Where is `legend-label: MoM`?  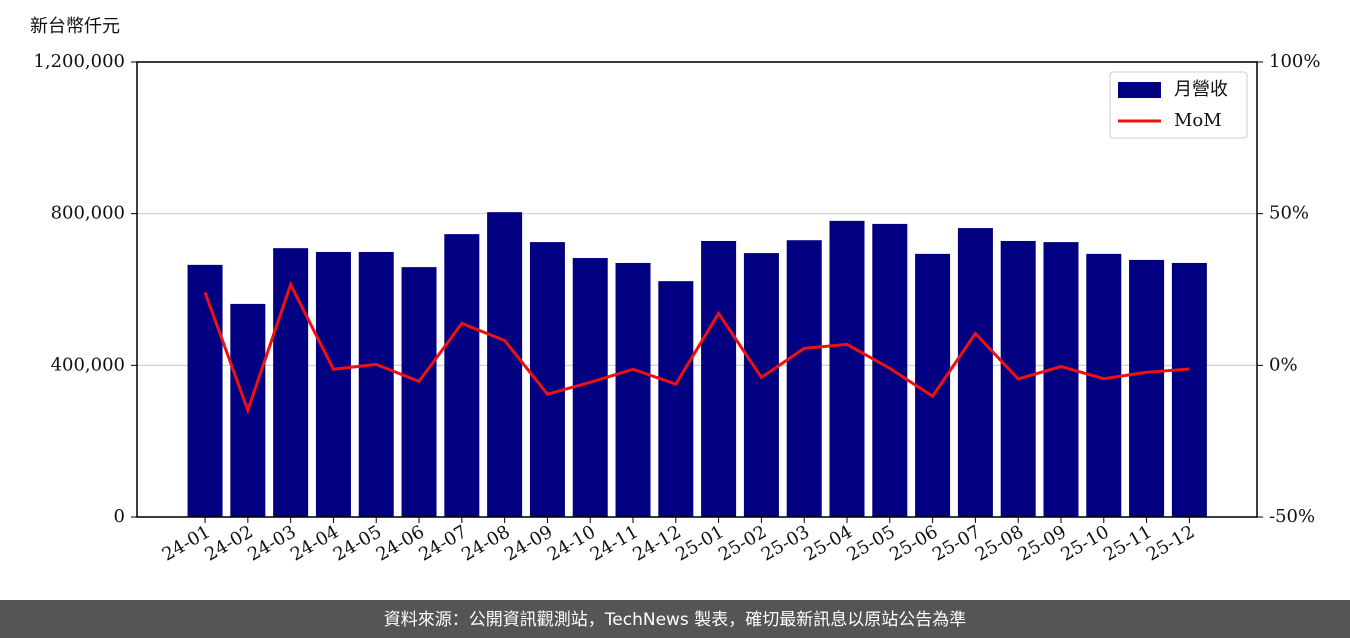 legend-label: MoM is located at coordinates (1198, 120).